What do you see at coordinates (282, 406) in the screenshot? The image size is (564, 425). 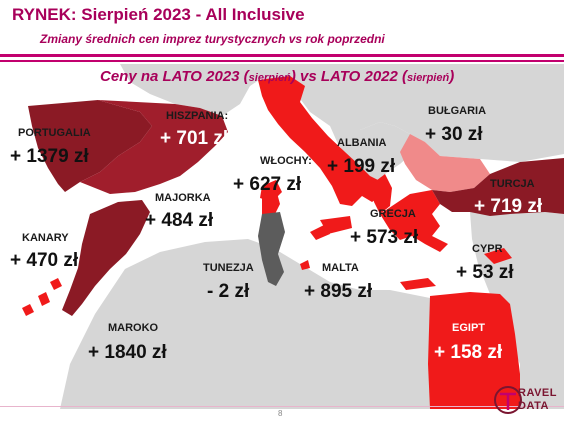 I see `footer-divider` at bounding box center [282, 406].